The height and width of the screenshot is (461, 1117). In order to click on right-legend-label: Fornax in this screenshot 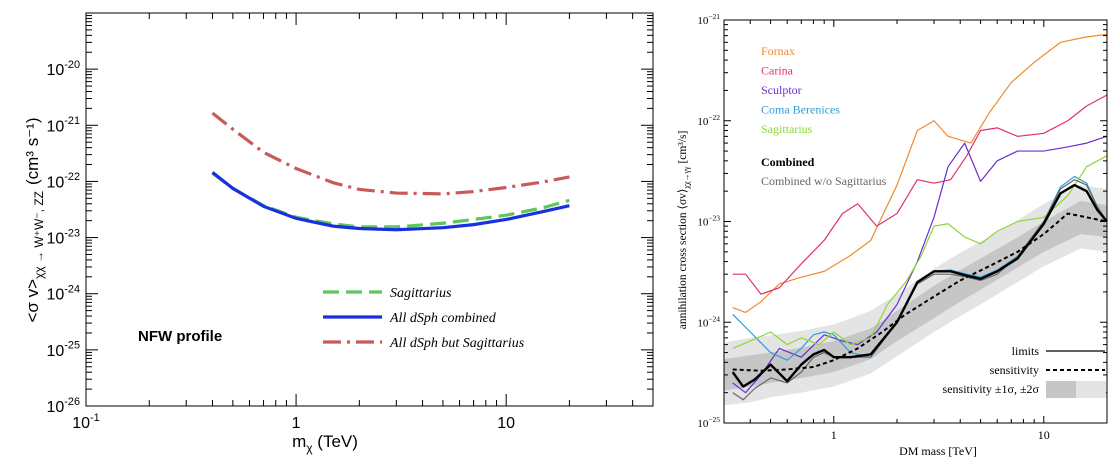, I will do `click(778, 51)`.